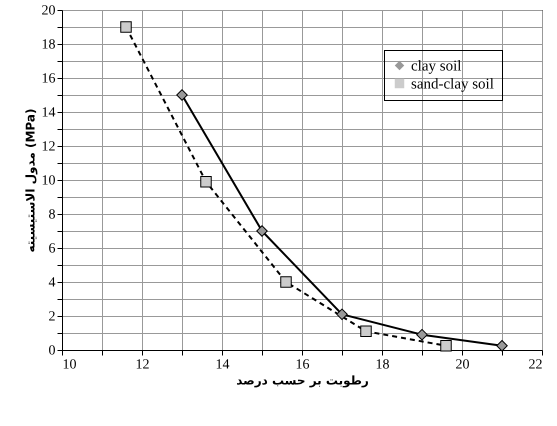  I want to click on x-tick-label: 16, so click(303, 365).